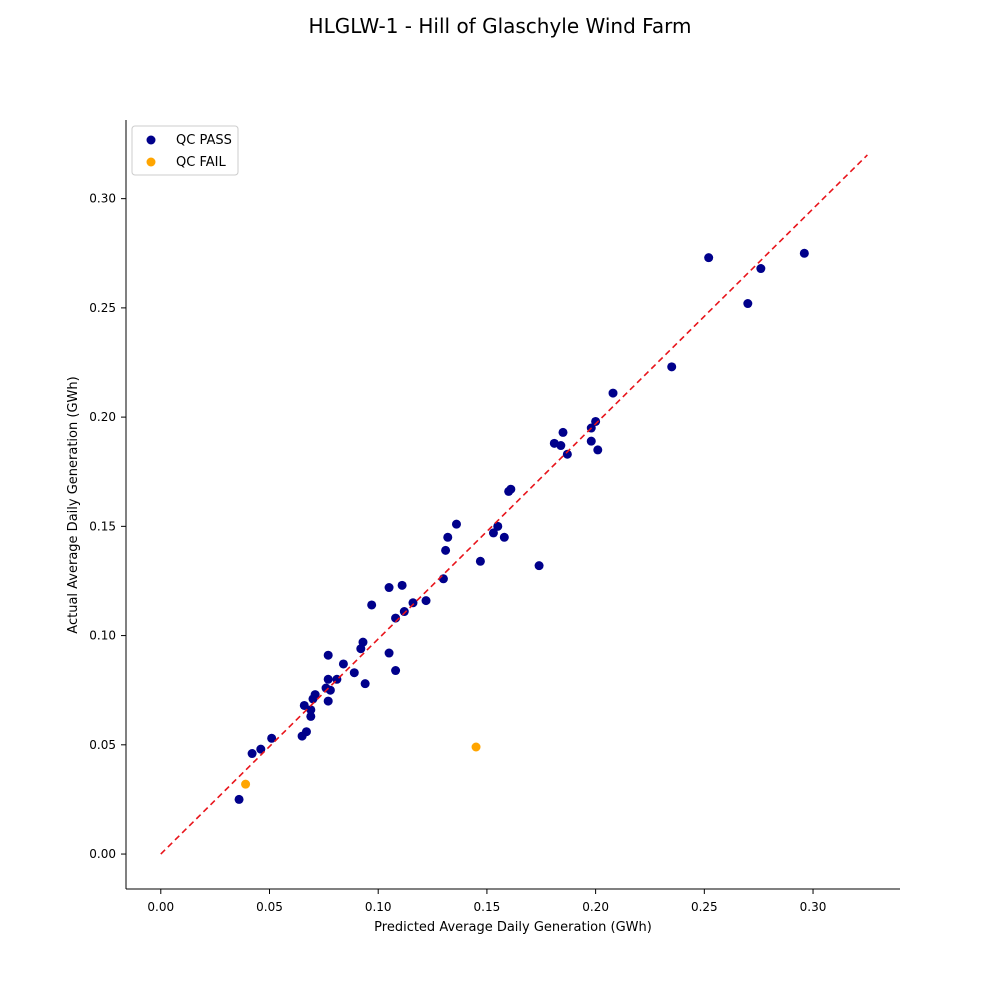 This screenshot has width=1000, height=1000. Describe the element at coordinates (151, 162) in the screenshot. I see `legend-marker-qc-fail` at that location.